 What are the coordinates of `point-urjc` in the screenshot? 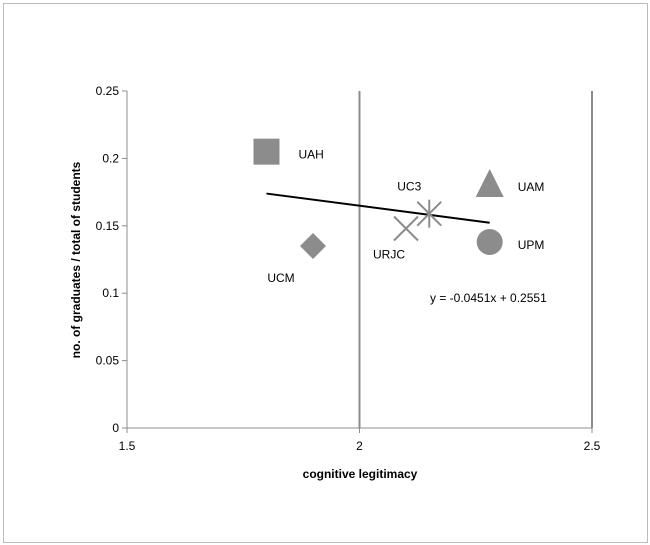 It's located at (406, 228).